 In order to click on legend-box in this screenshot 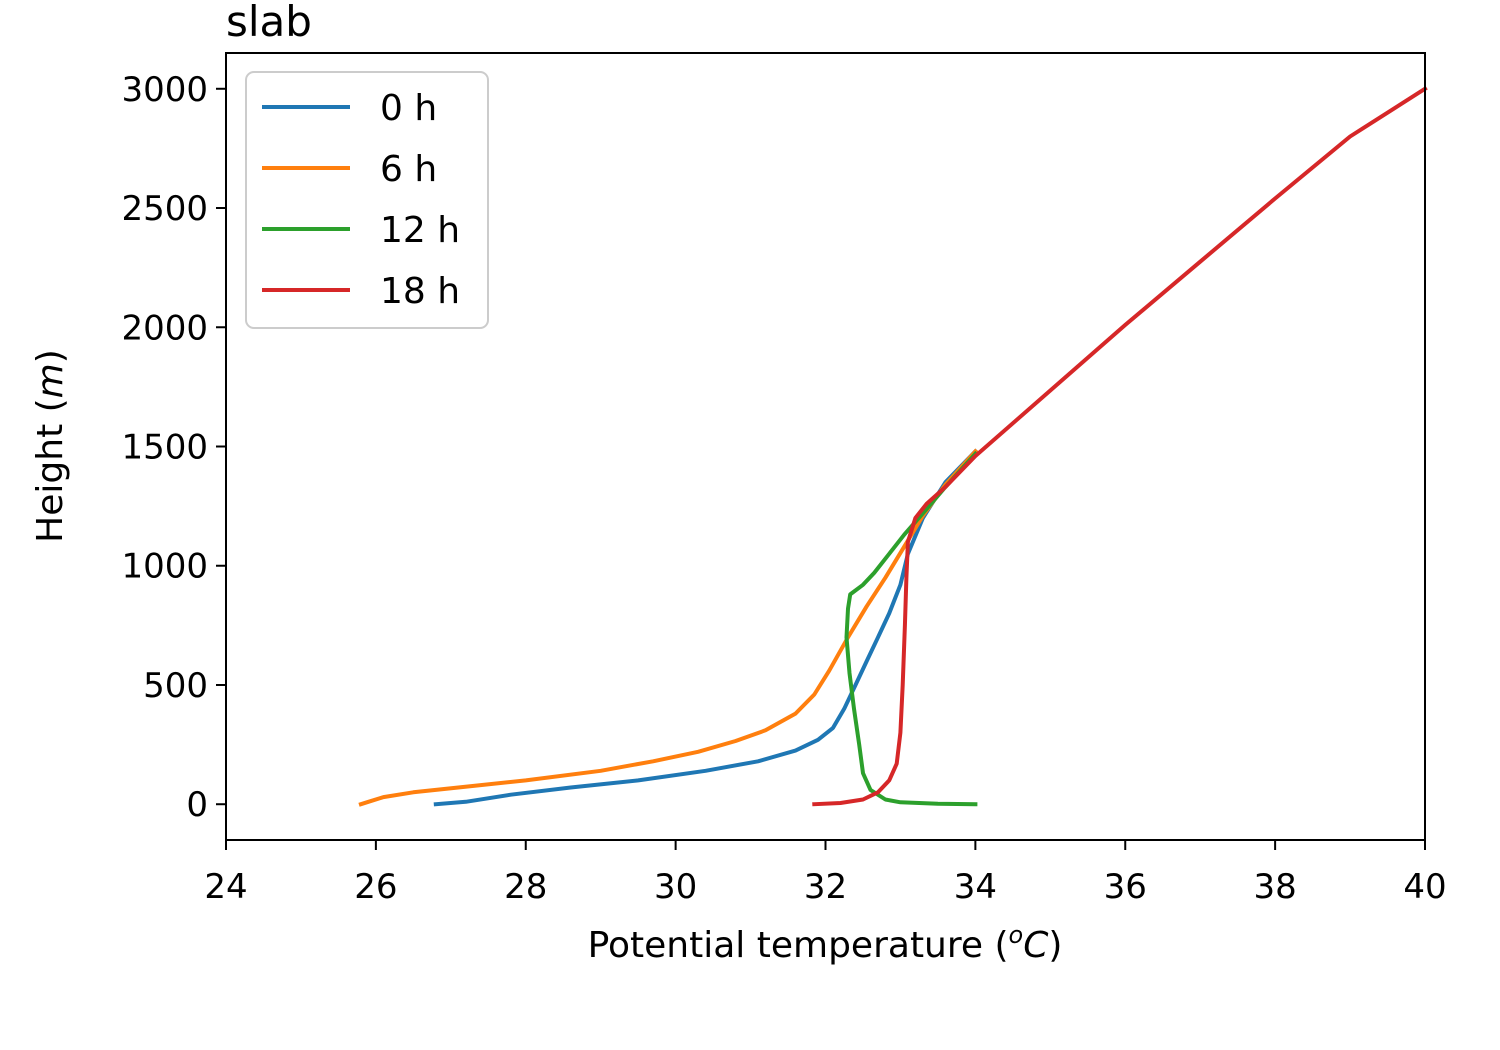, I will do `click(367, 200)`.